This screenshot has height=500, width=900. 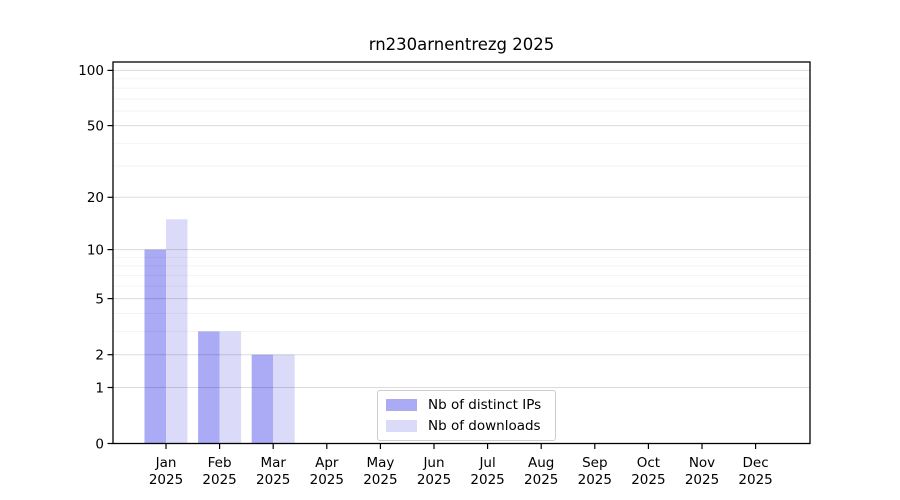 I want to click on x-tick-label-month: May, so click(x=380, y=463).